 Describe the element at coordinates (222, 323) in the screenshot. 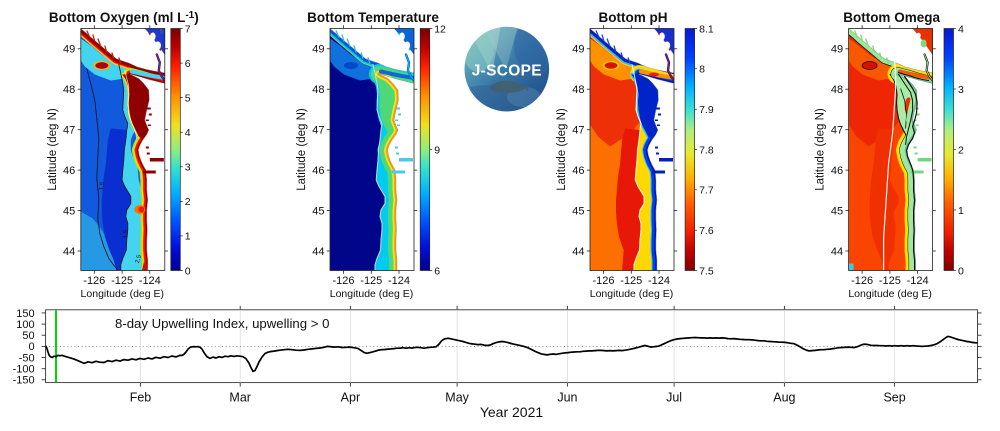

I see `svg-text:8-day Upwelling Index, upwelli: 8-day Upwelling Index, upwelling > 0` at that location.